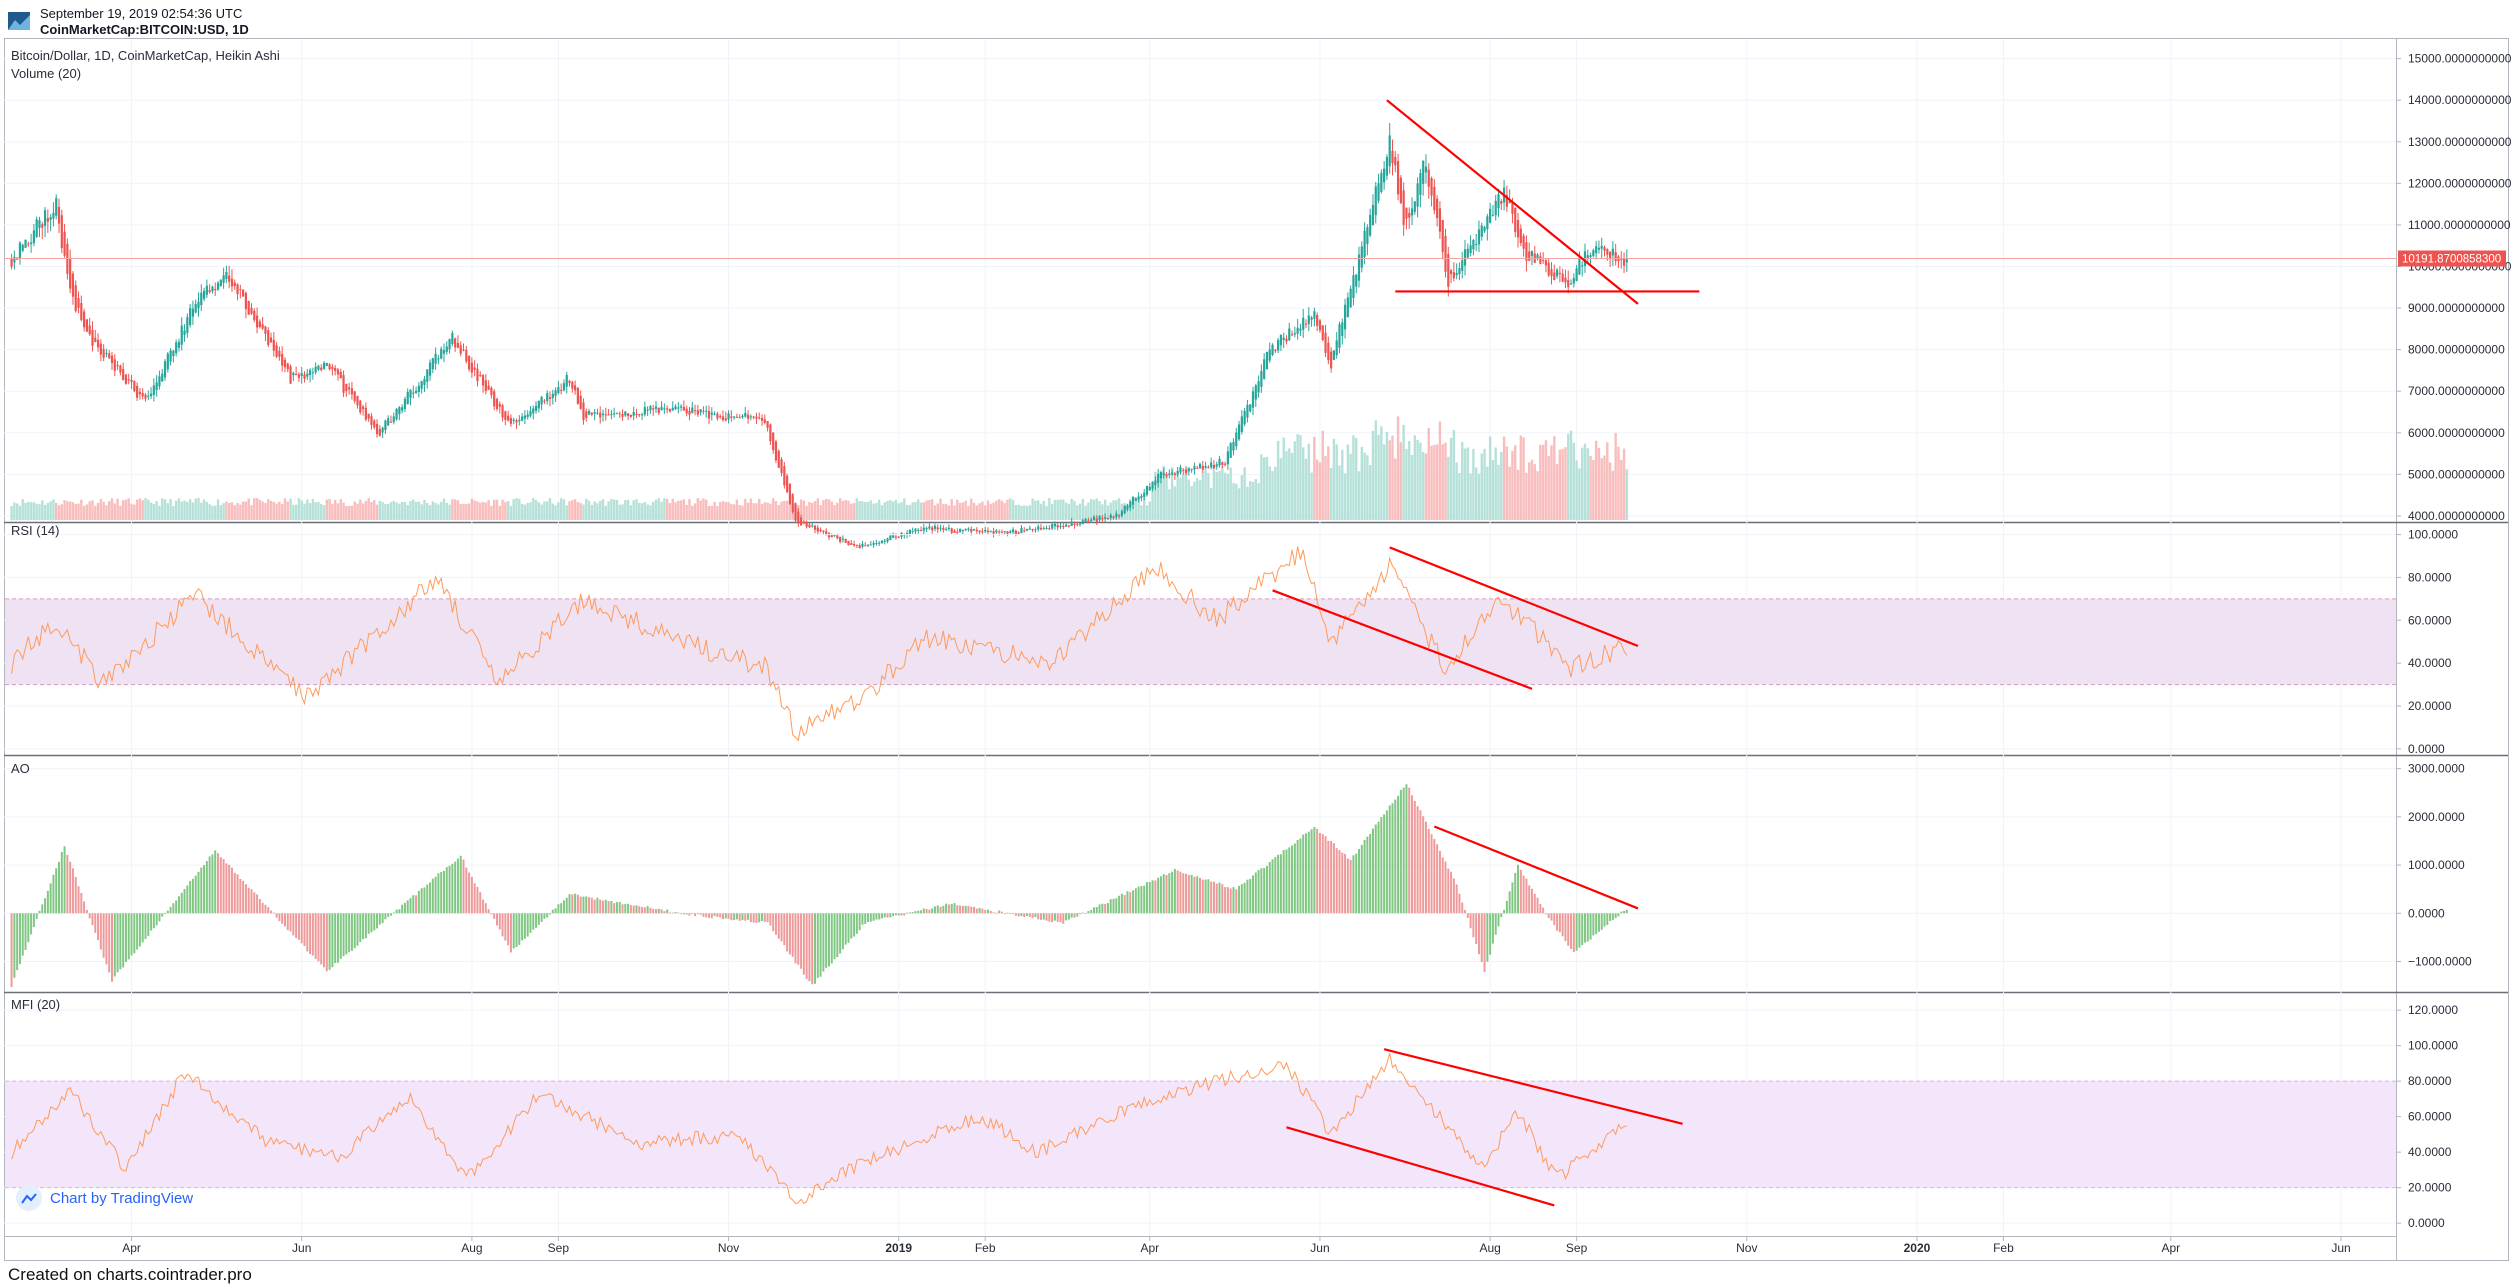 The width and height of the screenshot is (2513, 1288). What do you see at coordinates (1489, 1248) in the screenshot?
I see `x-tick-label: Aug` at bounding box center [1489, 1248].